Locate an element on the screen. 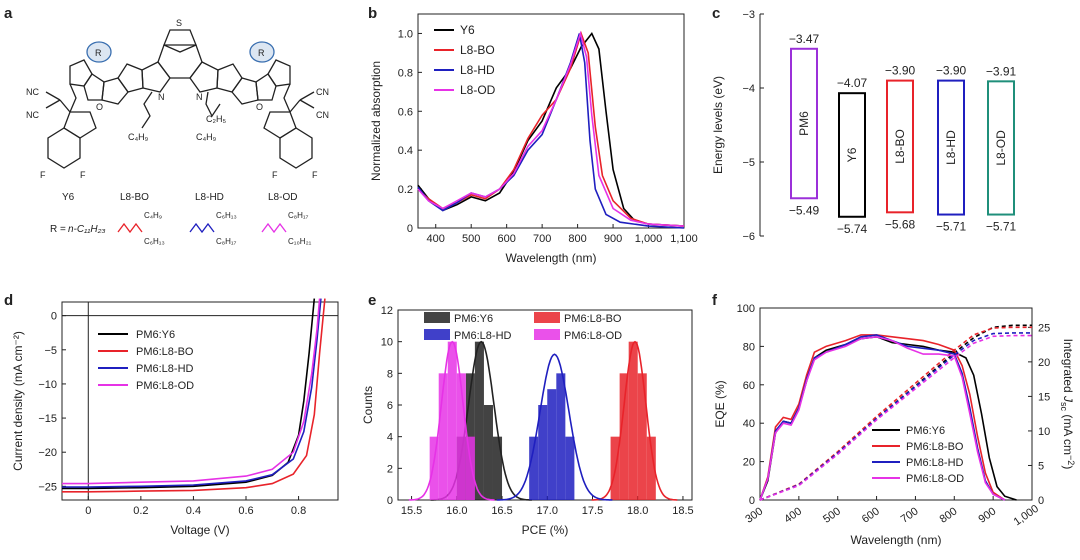  e-ytick-label: 2 is located at coordinates (390, 469).